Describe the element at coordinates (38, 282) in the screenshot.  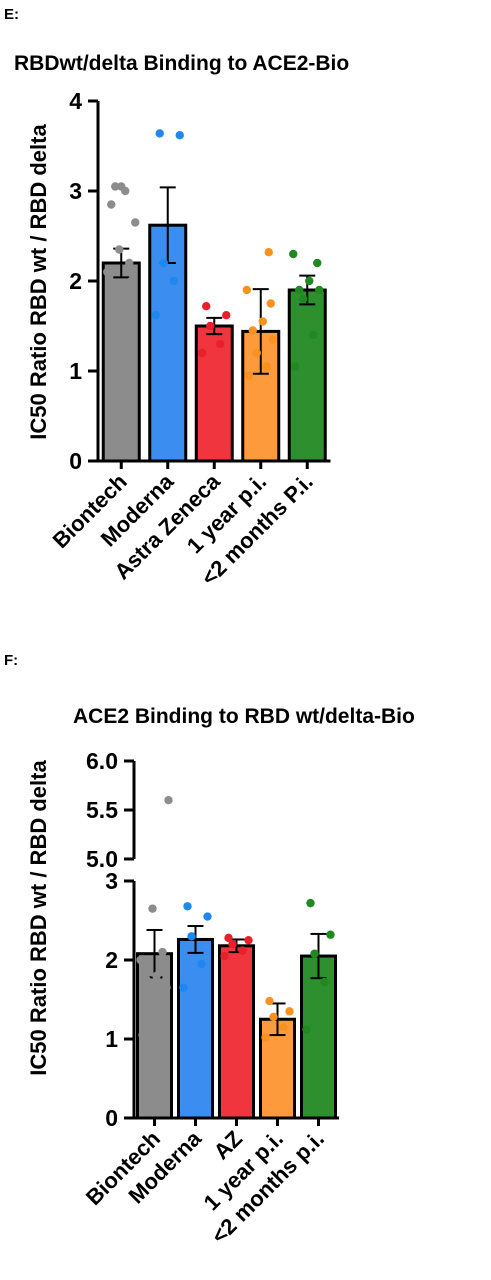
I see `chart-e-ylabel: IC50 Ratio RBD wt / RBD delta` at that location.